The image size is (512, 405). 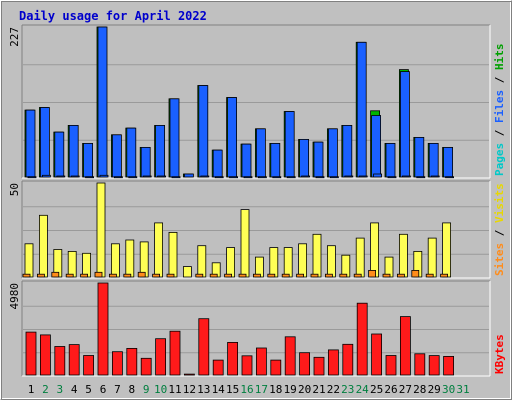 I want to click on legend-entry: Files, so click(x=499, y=106).